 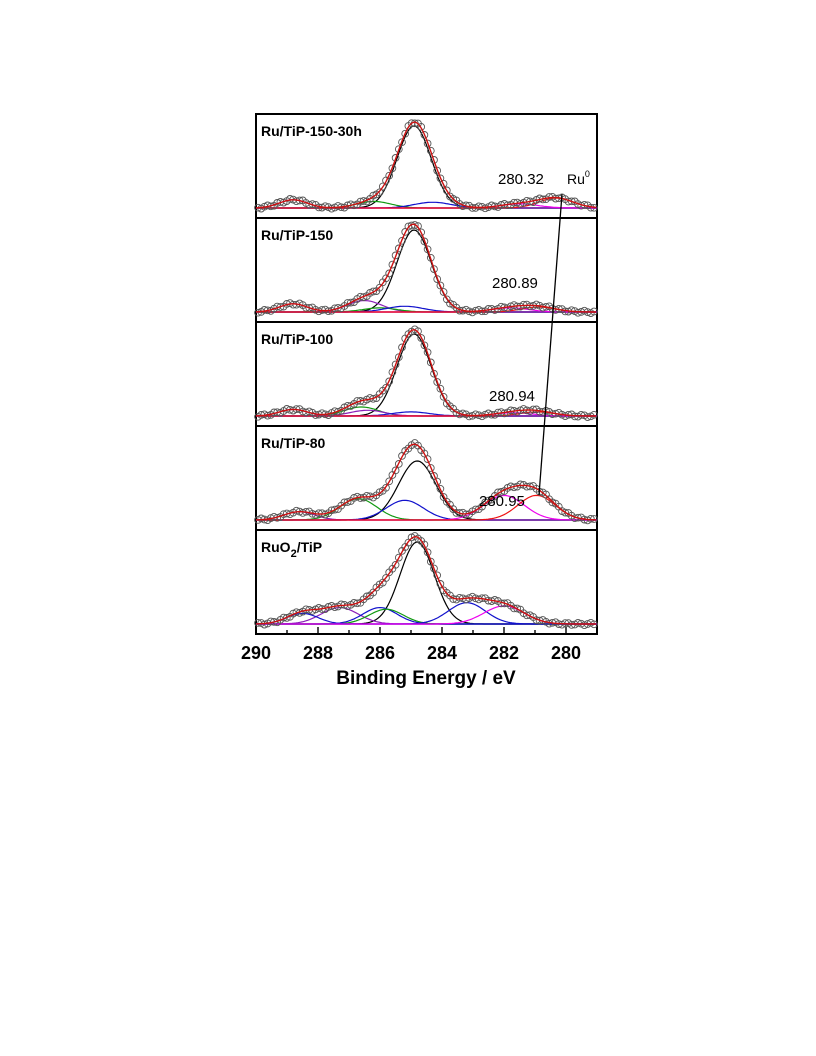 I want to click on panel-label-suffix: /TiP, so click(x=309, y=547).